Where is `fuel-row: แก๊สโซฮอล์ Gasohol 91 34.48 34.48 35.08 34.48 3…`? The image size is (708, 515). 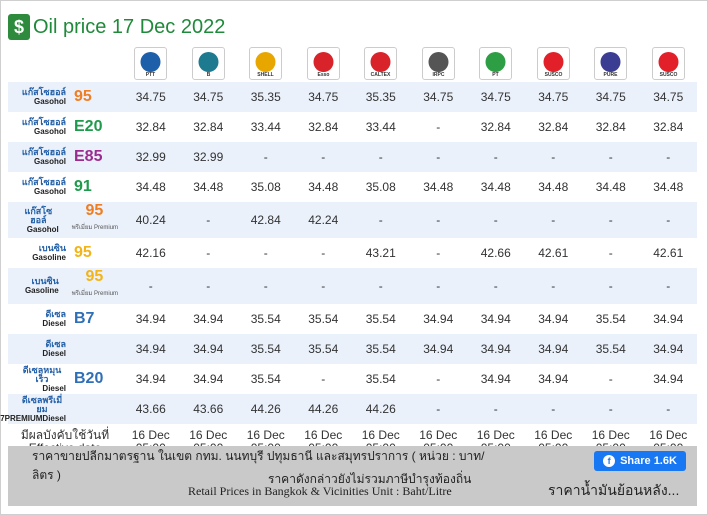
fuel-row: แก๊สโซฮอล์ Gasohol 91 34.48 34.48 35.08 34.48 3… is located at coordinates (352, 187).